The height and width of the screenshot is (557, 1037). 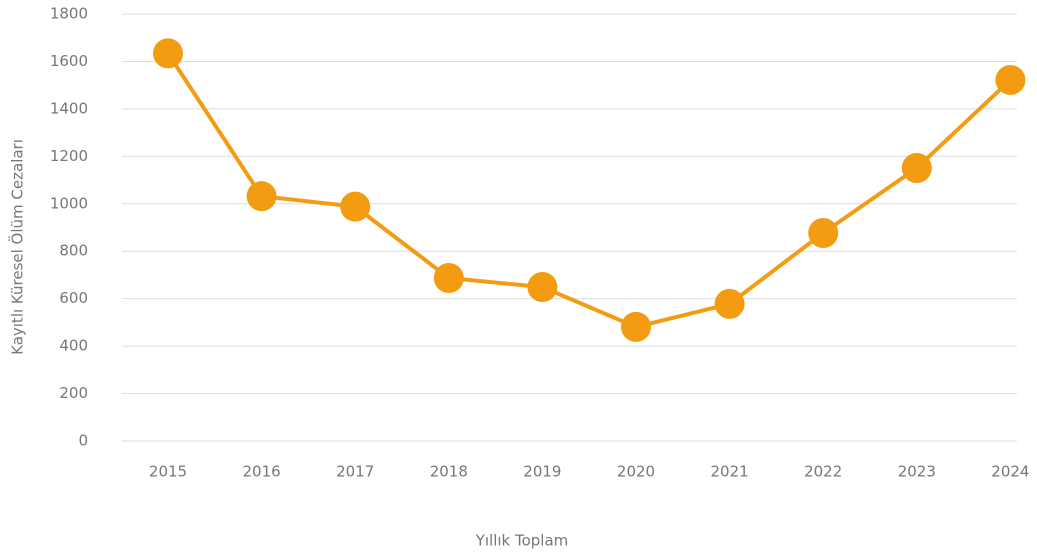 I want to click on x-tick-label: 2015, so click(x=168, y=472).